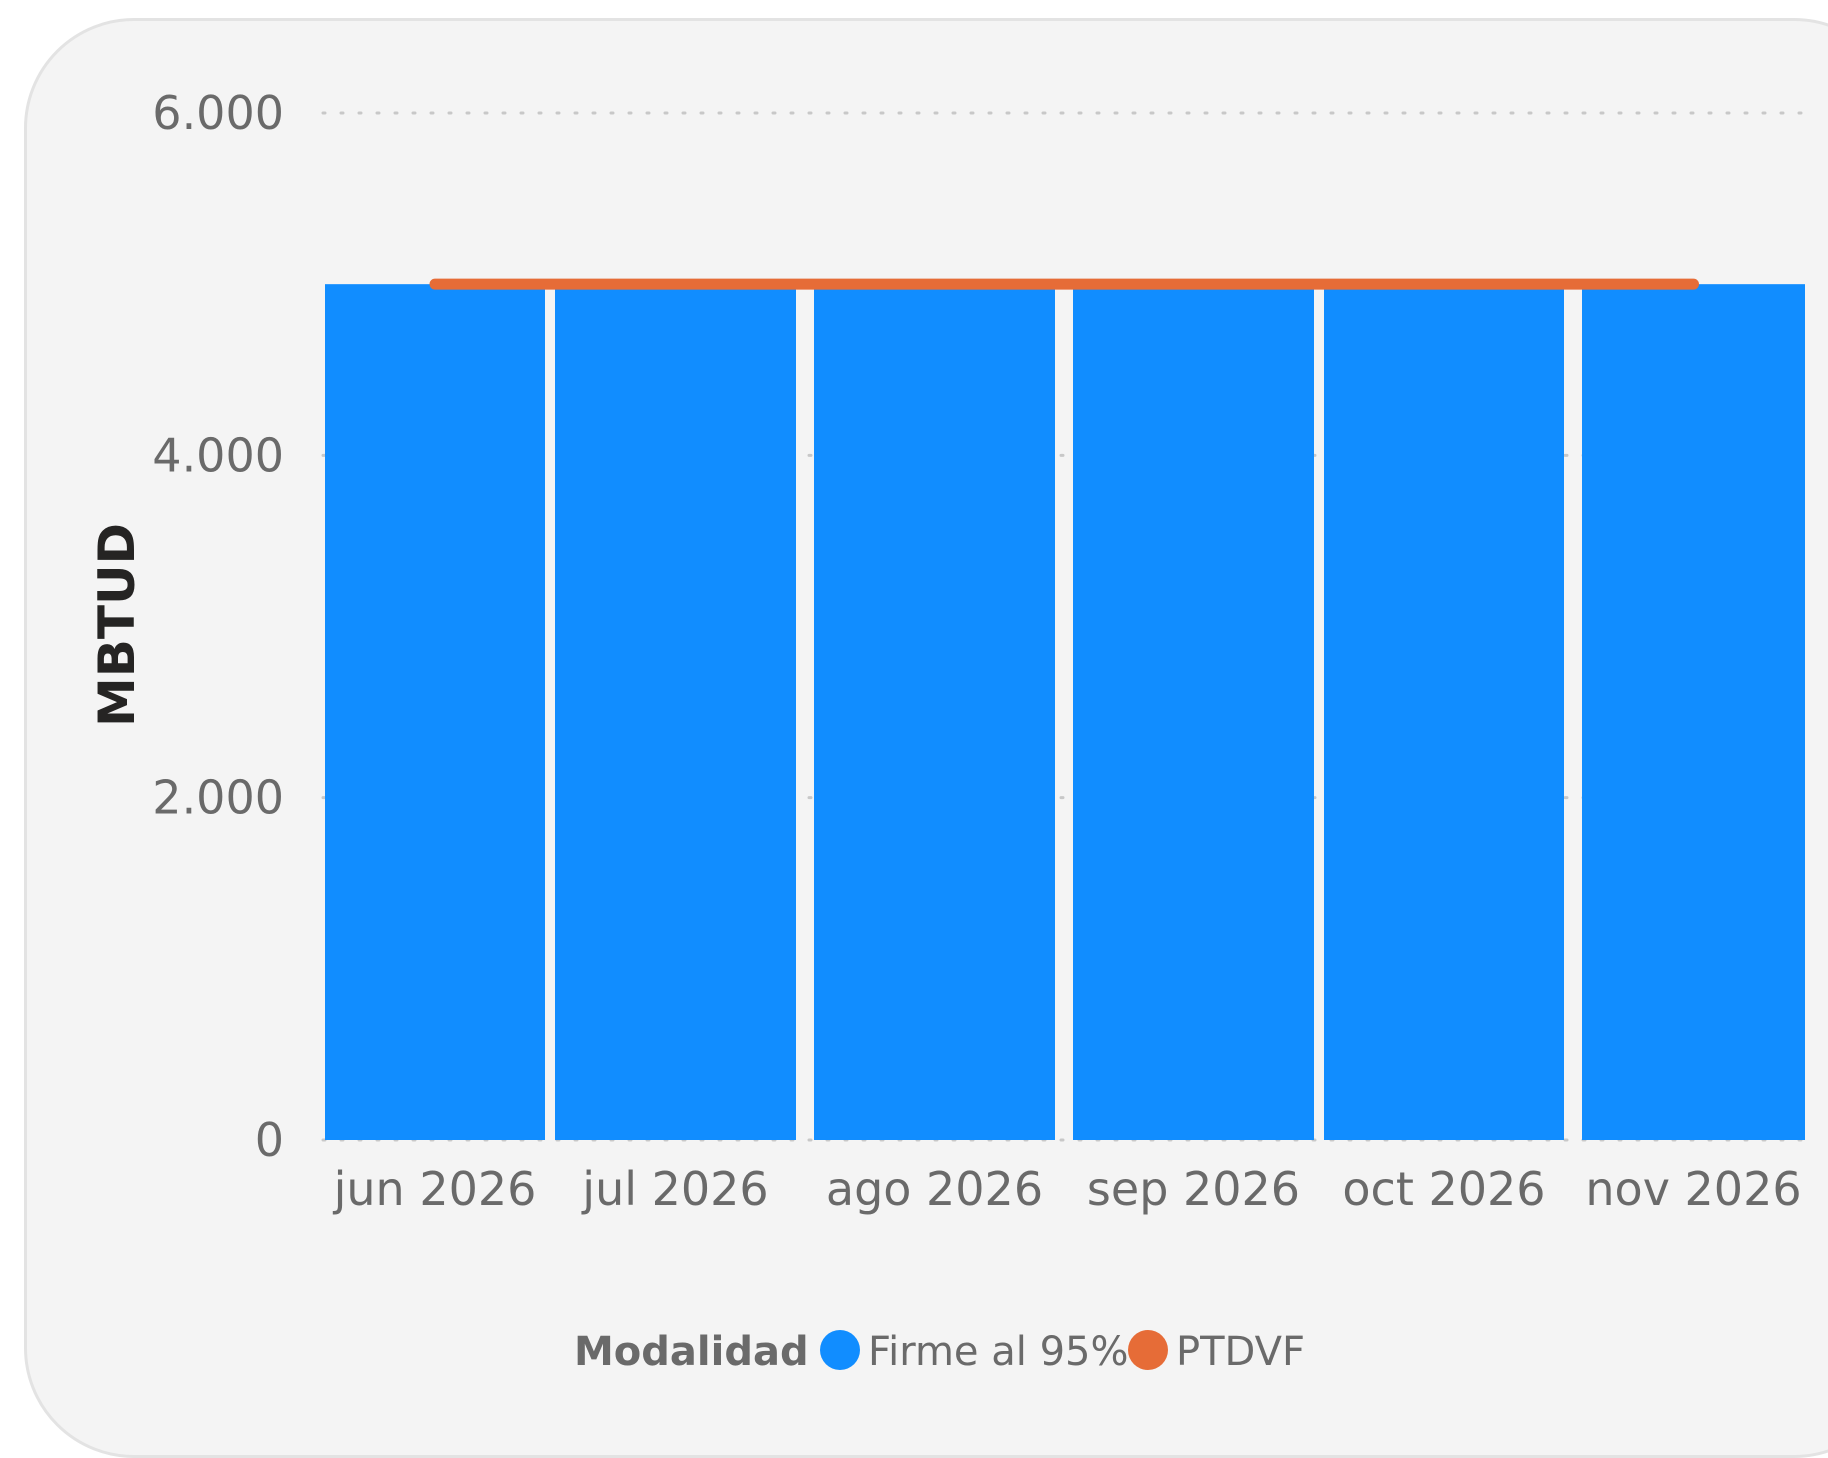 This screenshot has width=1828, height=1458. Describe the element at coordinates (1443, 1189) in the screenshot. I see `x-tick-label: oct 2026` at that location.